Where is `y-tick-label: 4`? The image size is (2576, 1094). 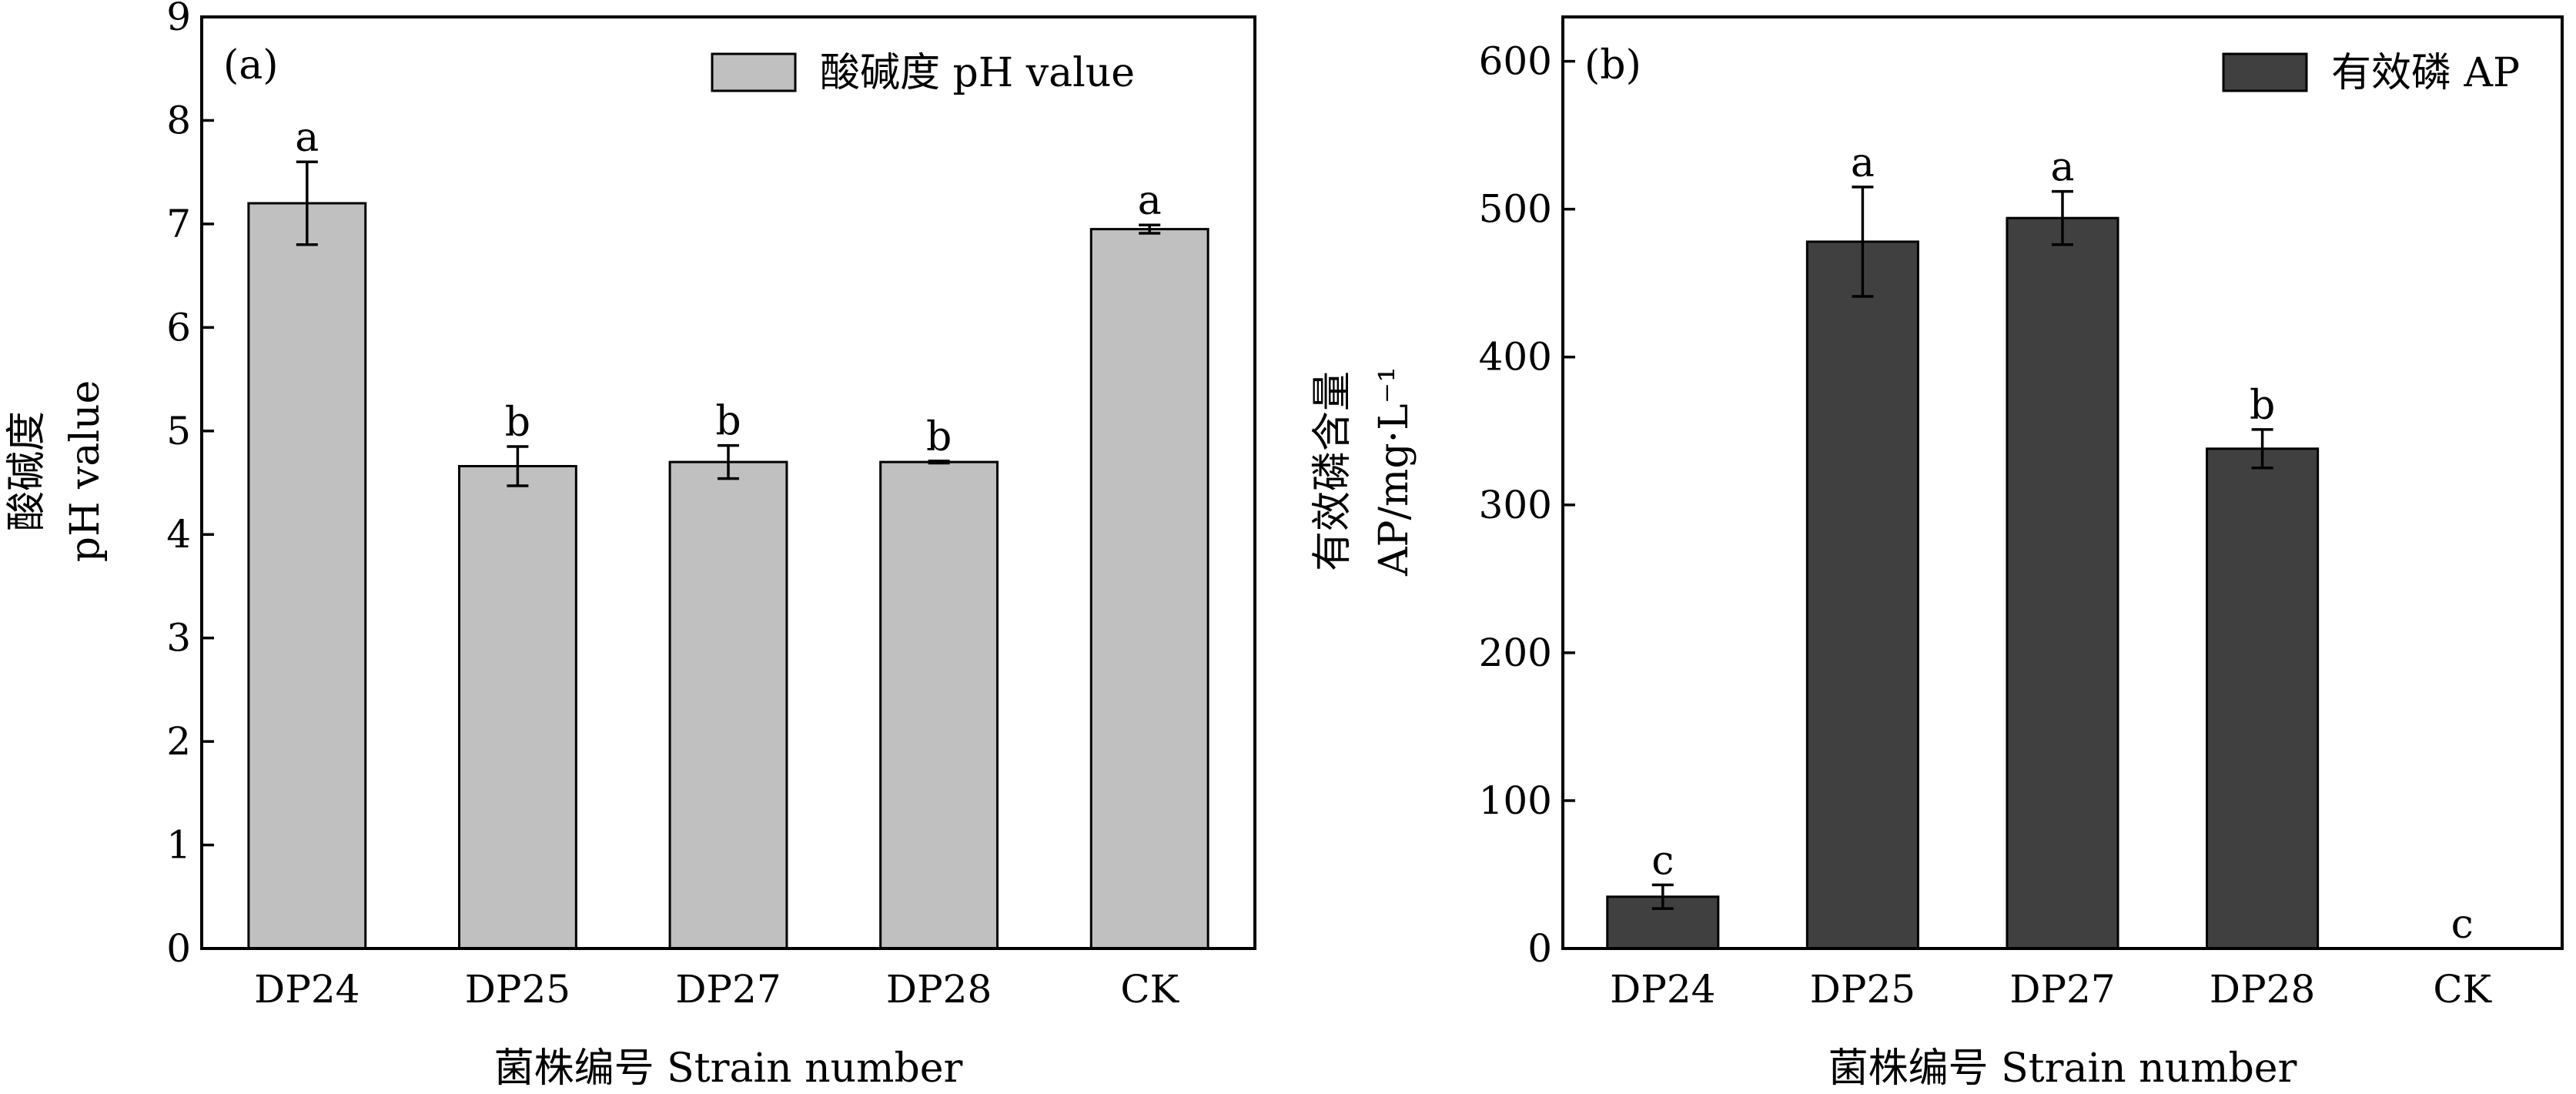 y-tick-label: 4 is located at coordinates (179, 534).